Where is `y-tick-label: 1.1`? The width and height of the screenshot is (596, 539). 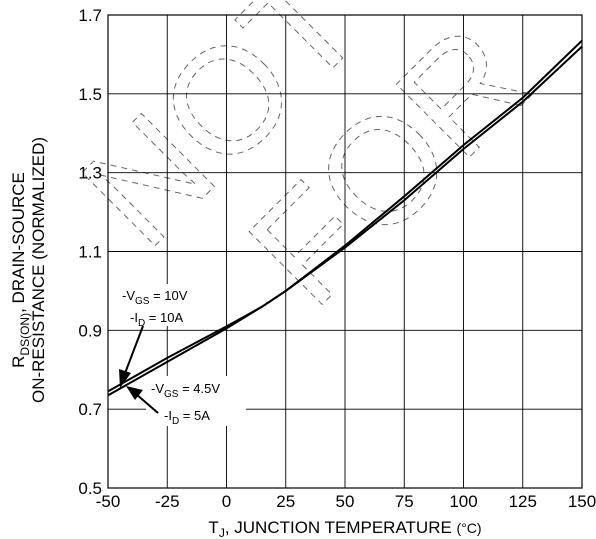 y-tick-label: 1.1 is located at coordinates (90, 252).